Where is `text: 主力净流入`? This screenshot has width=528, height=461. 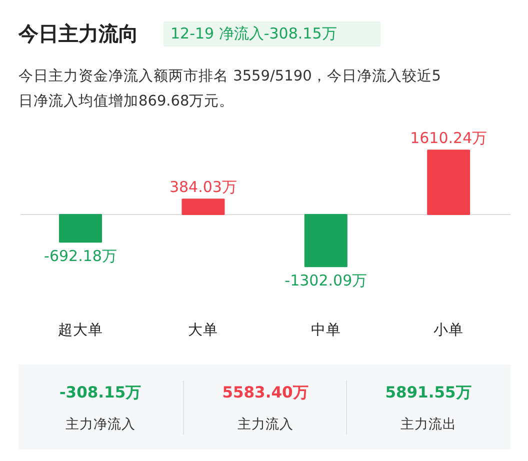
text: 主力净流入 is located at coordinates (101, 424).